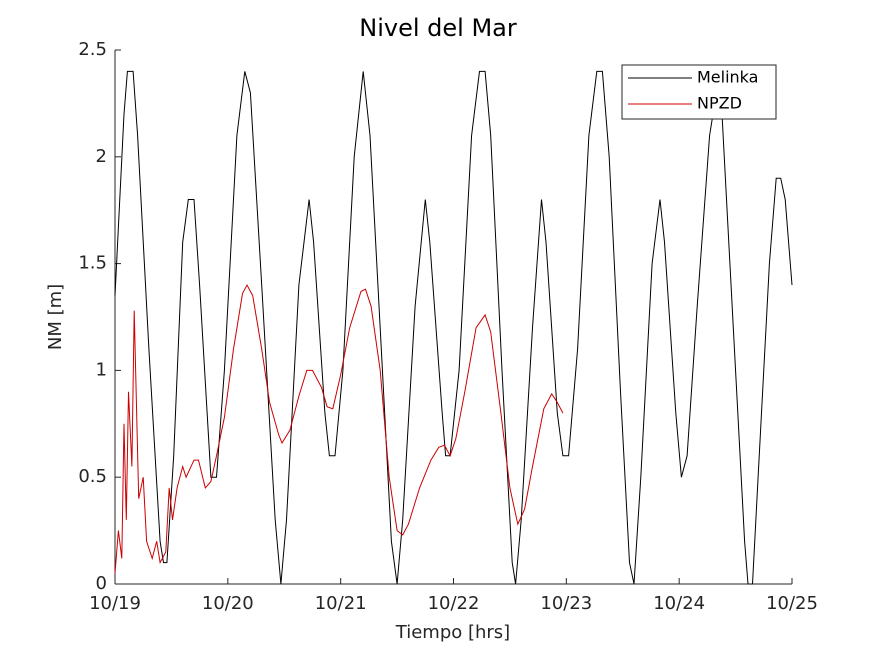  What do you see at coordinates (92, 263) in the screenshot?
I see `y-tick-label: 1.5` at bounding box center [92, 263].